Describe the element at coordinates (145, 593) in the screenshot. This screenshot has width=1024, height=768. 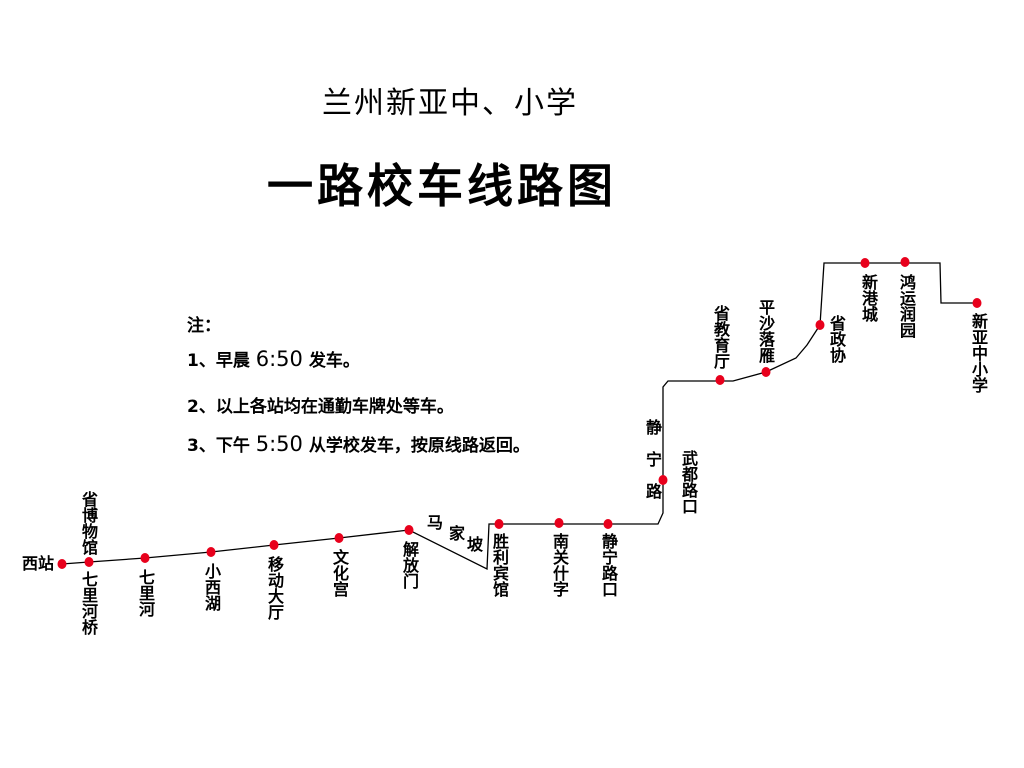
I see `stop-label: 七里河` at that location.